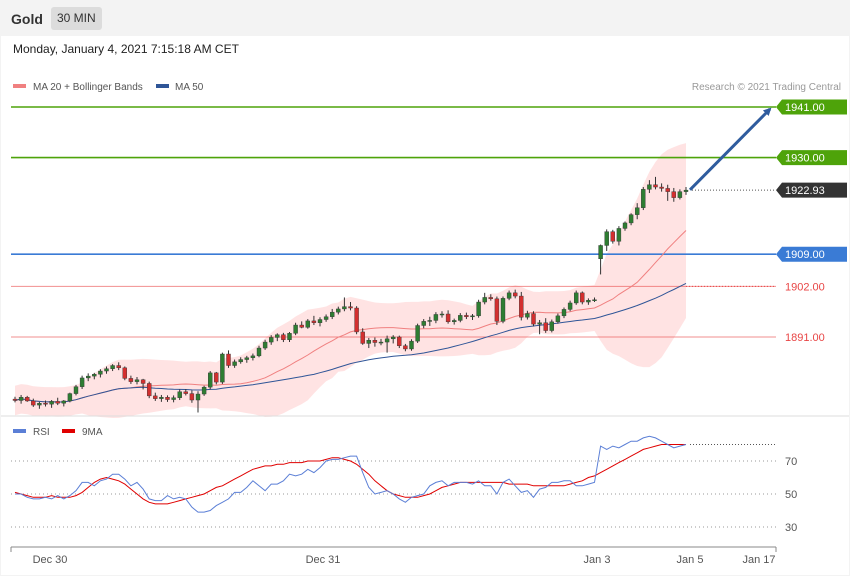 The width and height of the screenshot is (850, 576). Describe the element at coordinates (758, 560) in the screenshot. I see `x-tick-label: Jan 17` at that location.